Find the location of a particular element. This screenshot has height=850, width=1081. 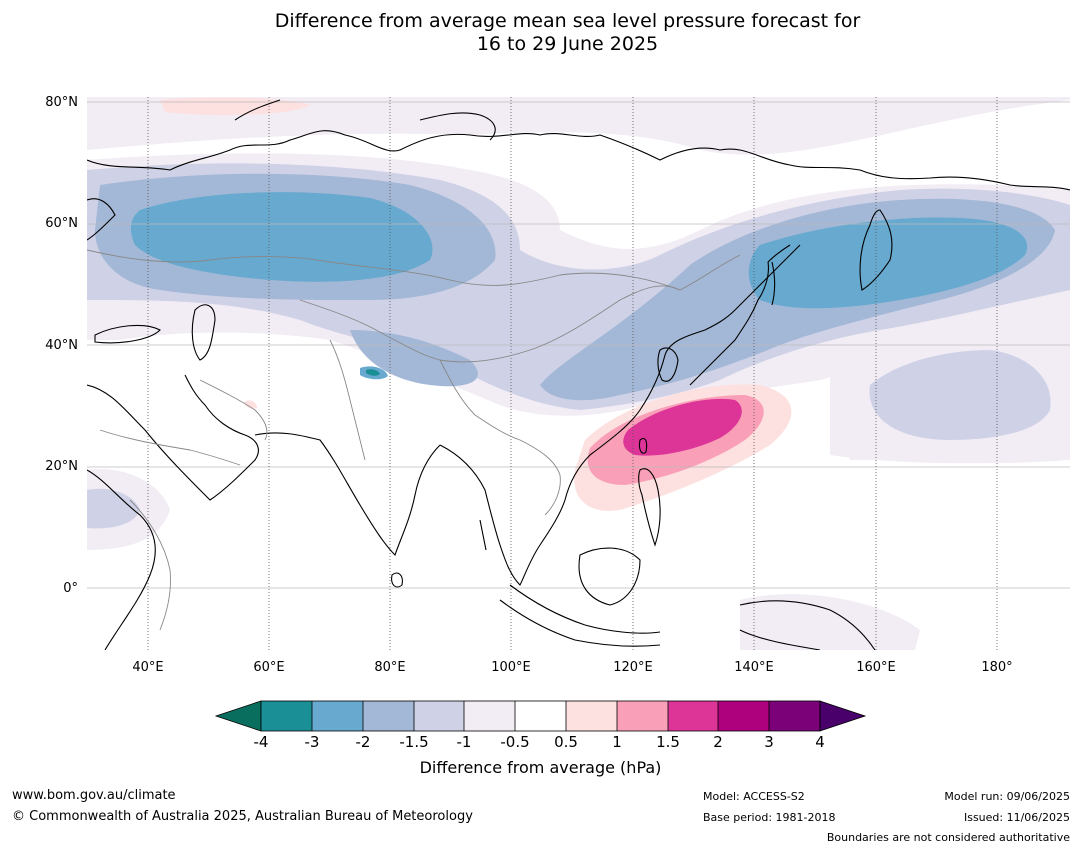

anomaly-neg-1-sw is located at coordinates (113, 508).